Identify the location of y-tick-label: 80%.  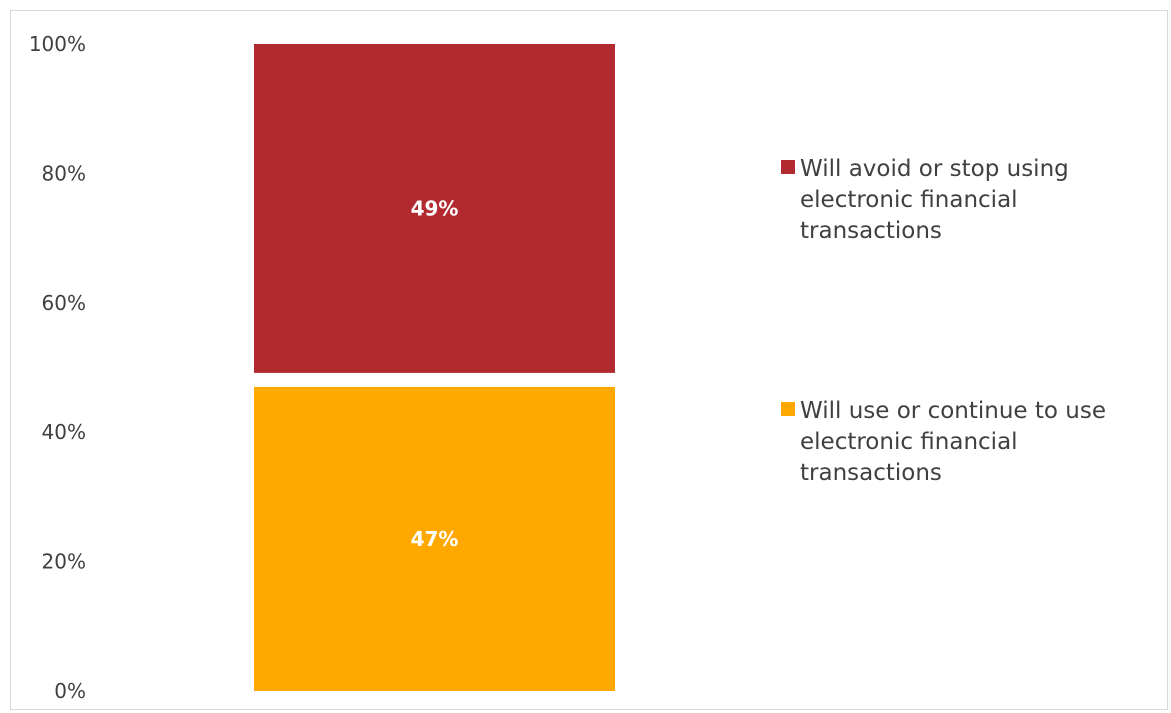
(64, 173).